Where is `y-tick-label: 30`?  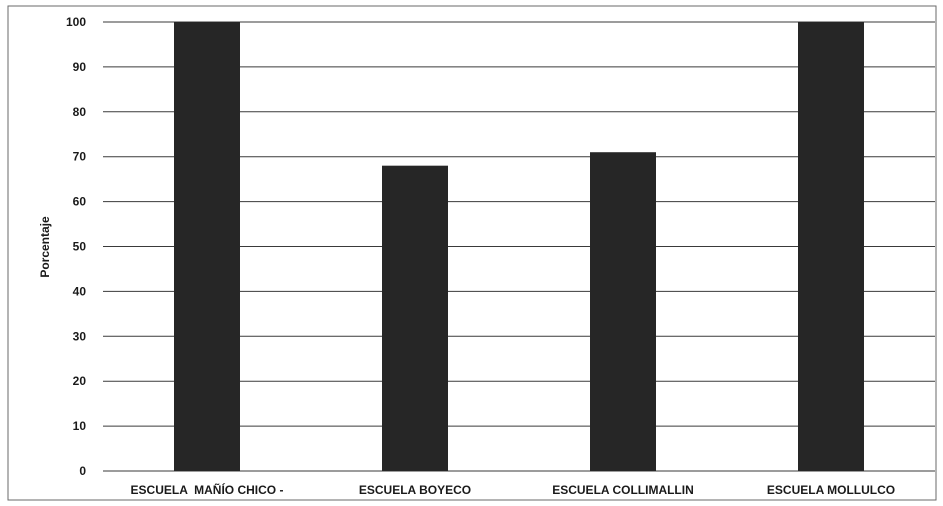 y-tick-label: 30 is located at coordinates (80, 336).